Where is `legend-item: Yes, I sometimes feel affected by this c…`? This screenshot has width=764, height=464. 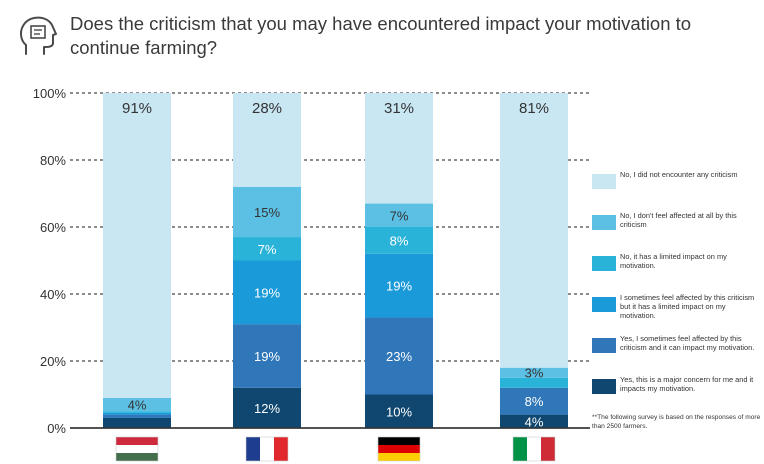 legend-item: Yes, I sometimes feel affected by this c… is located at coordinates (677, 352).